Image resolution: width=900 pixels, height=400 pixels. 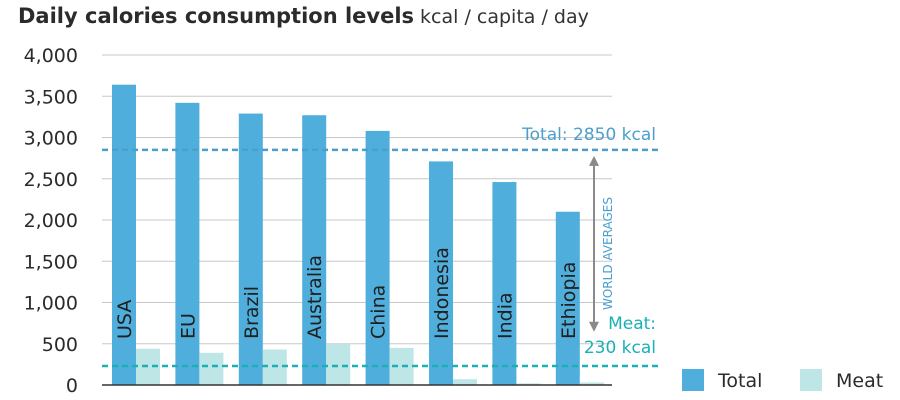 What do you see at coordinates (608, 253) in the screenshot?
I see `world-averages-annotation: WORLD AVERAGES` at bounding box center [608, 253].